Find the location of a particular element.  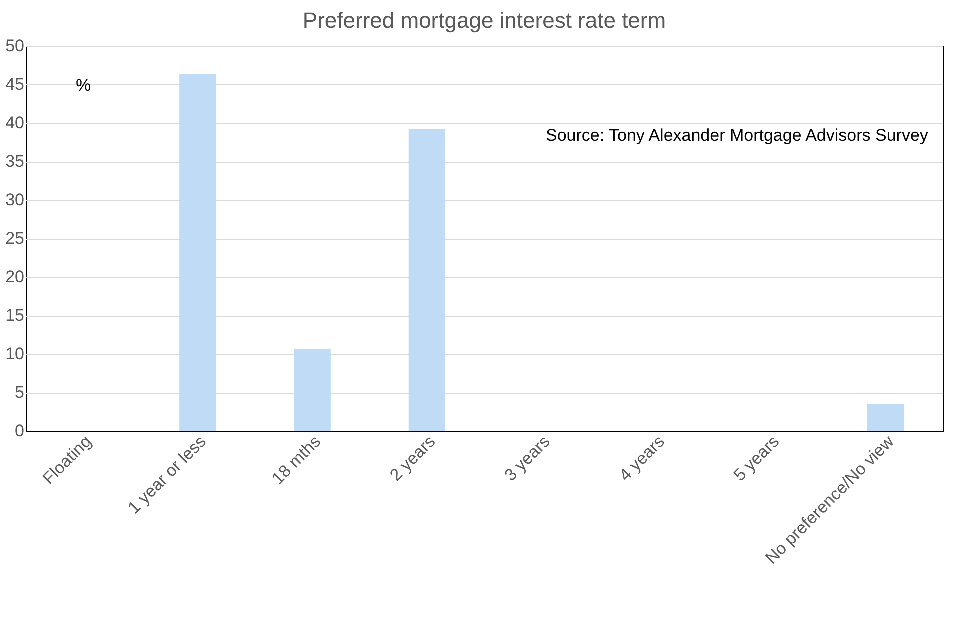

y-tick-label: 35 is located at coordinates (15, 161).